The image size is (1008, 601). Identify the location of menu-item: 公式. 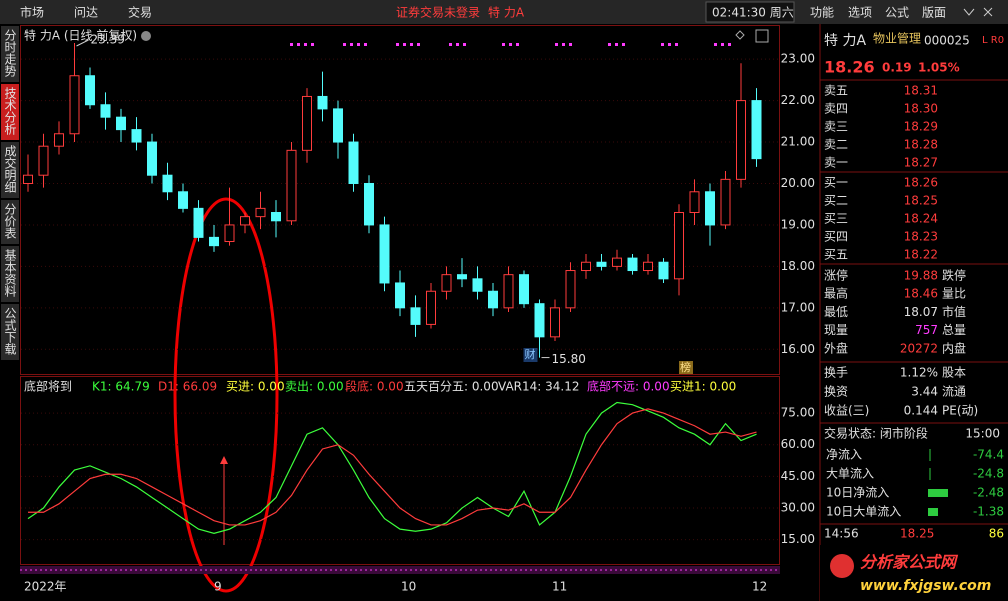
(897, 13).